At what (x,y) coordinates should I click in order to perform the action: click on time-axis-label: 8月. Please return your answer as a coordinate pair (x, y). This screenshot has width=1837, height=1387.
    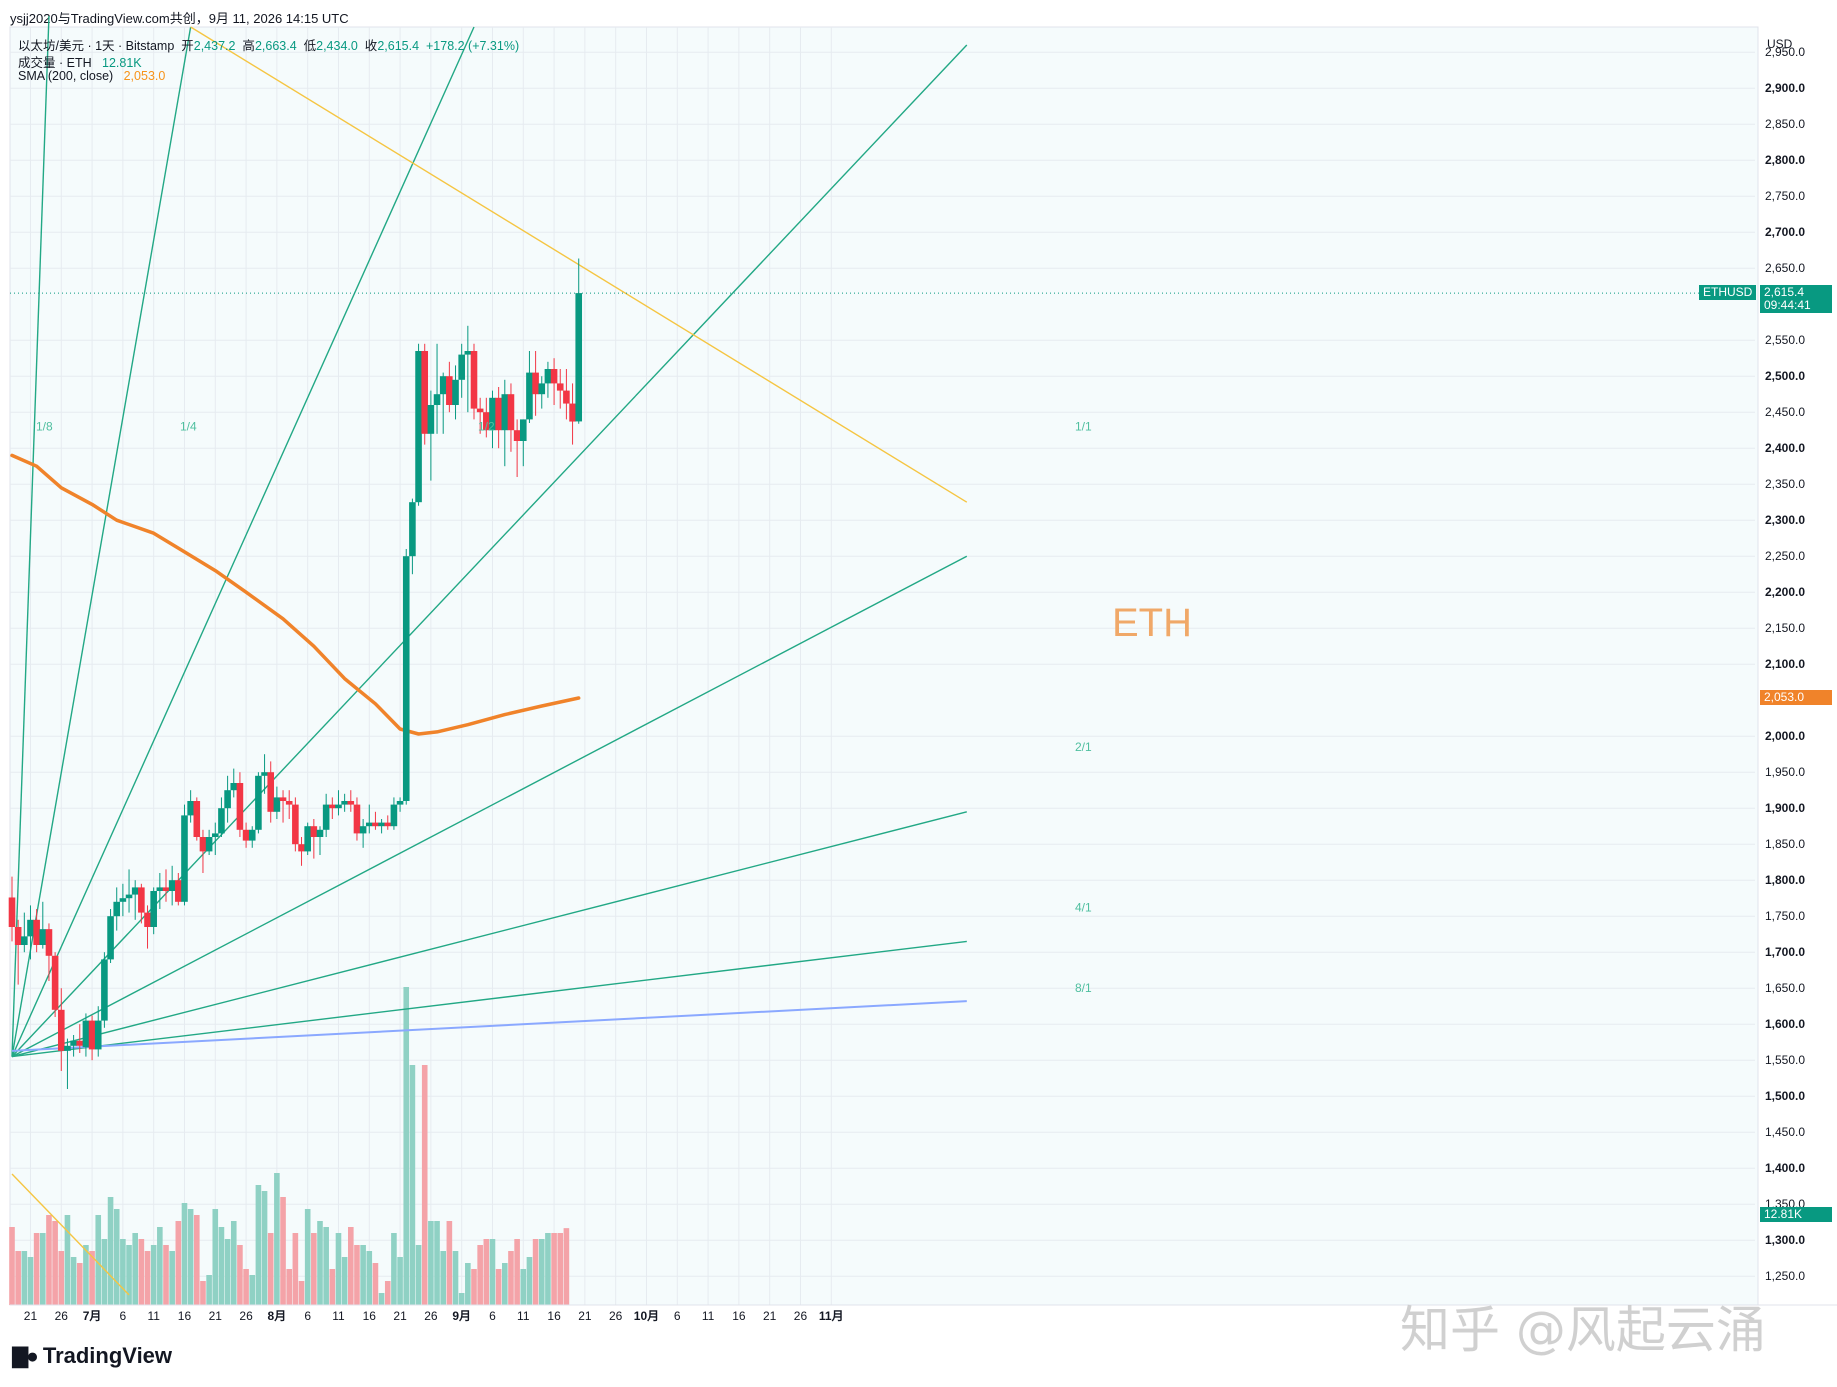
    Looking at the image, I should click on (277, 1316).